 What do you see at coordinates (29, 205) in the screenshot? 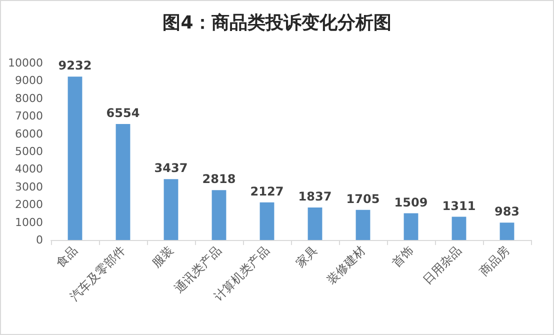
I see `y-tick-label: 2000` at bounding box center [29, 205].